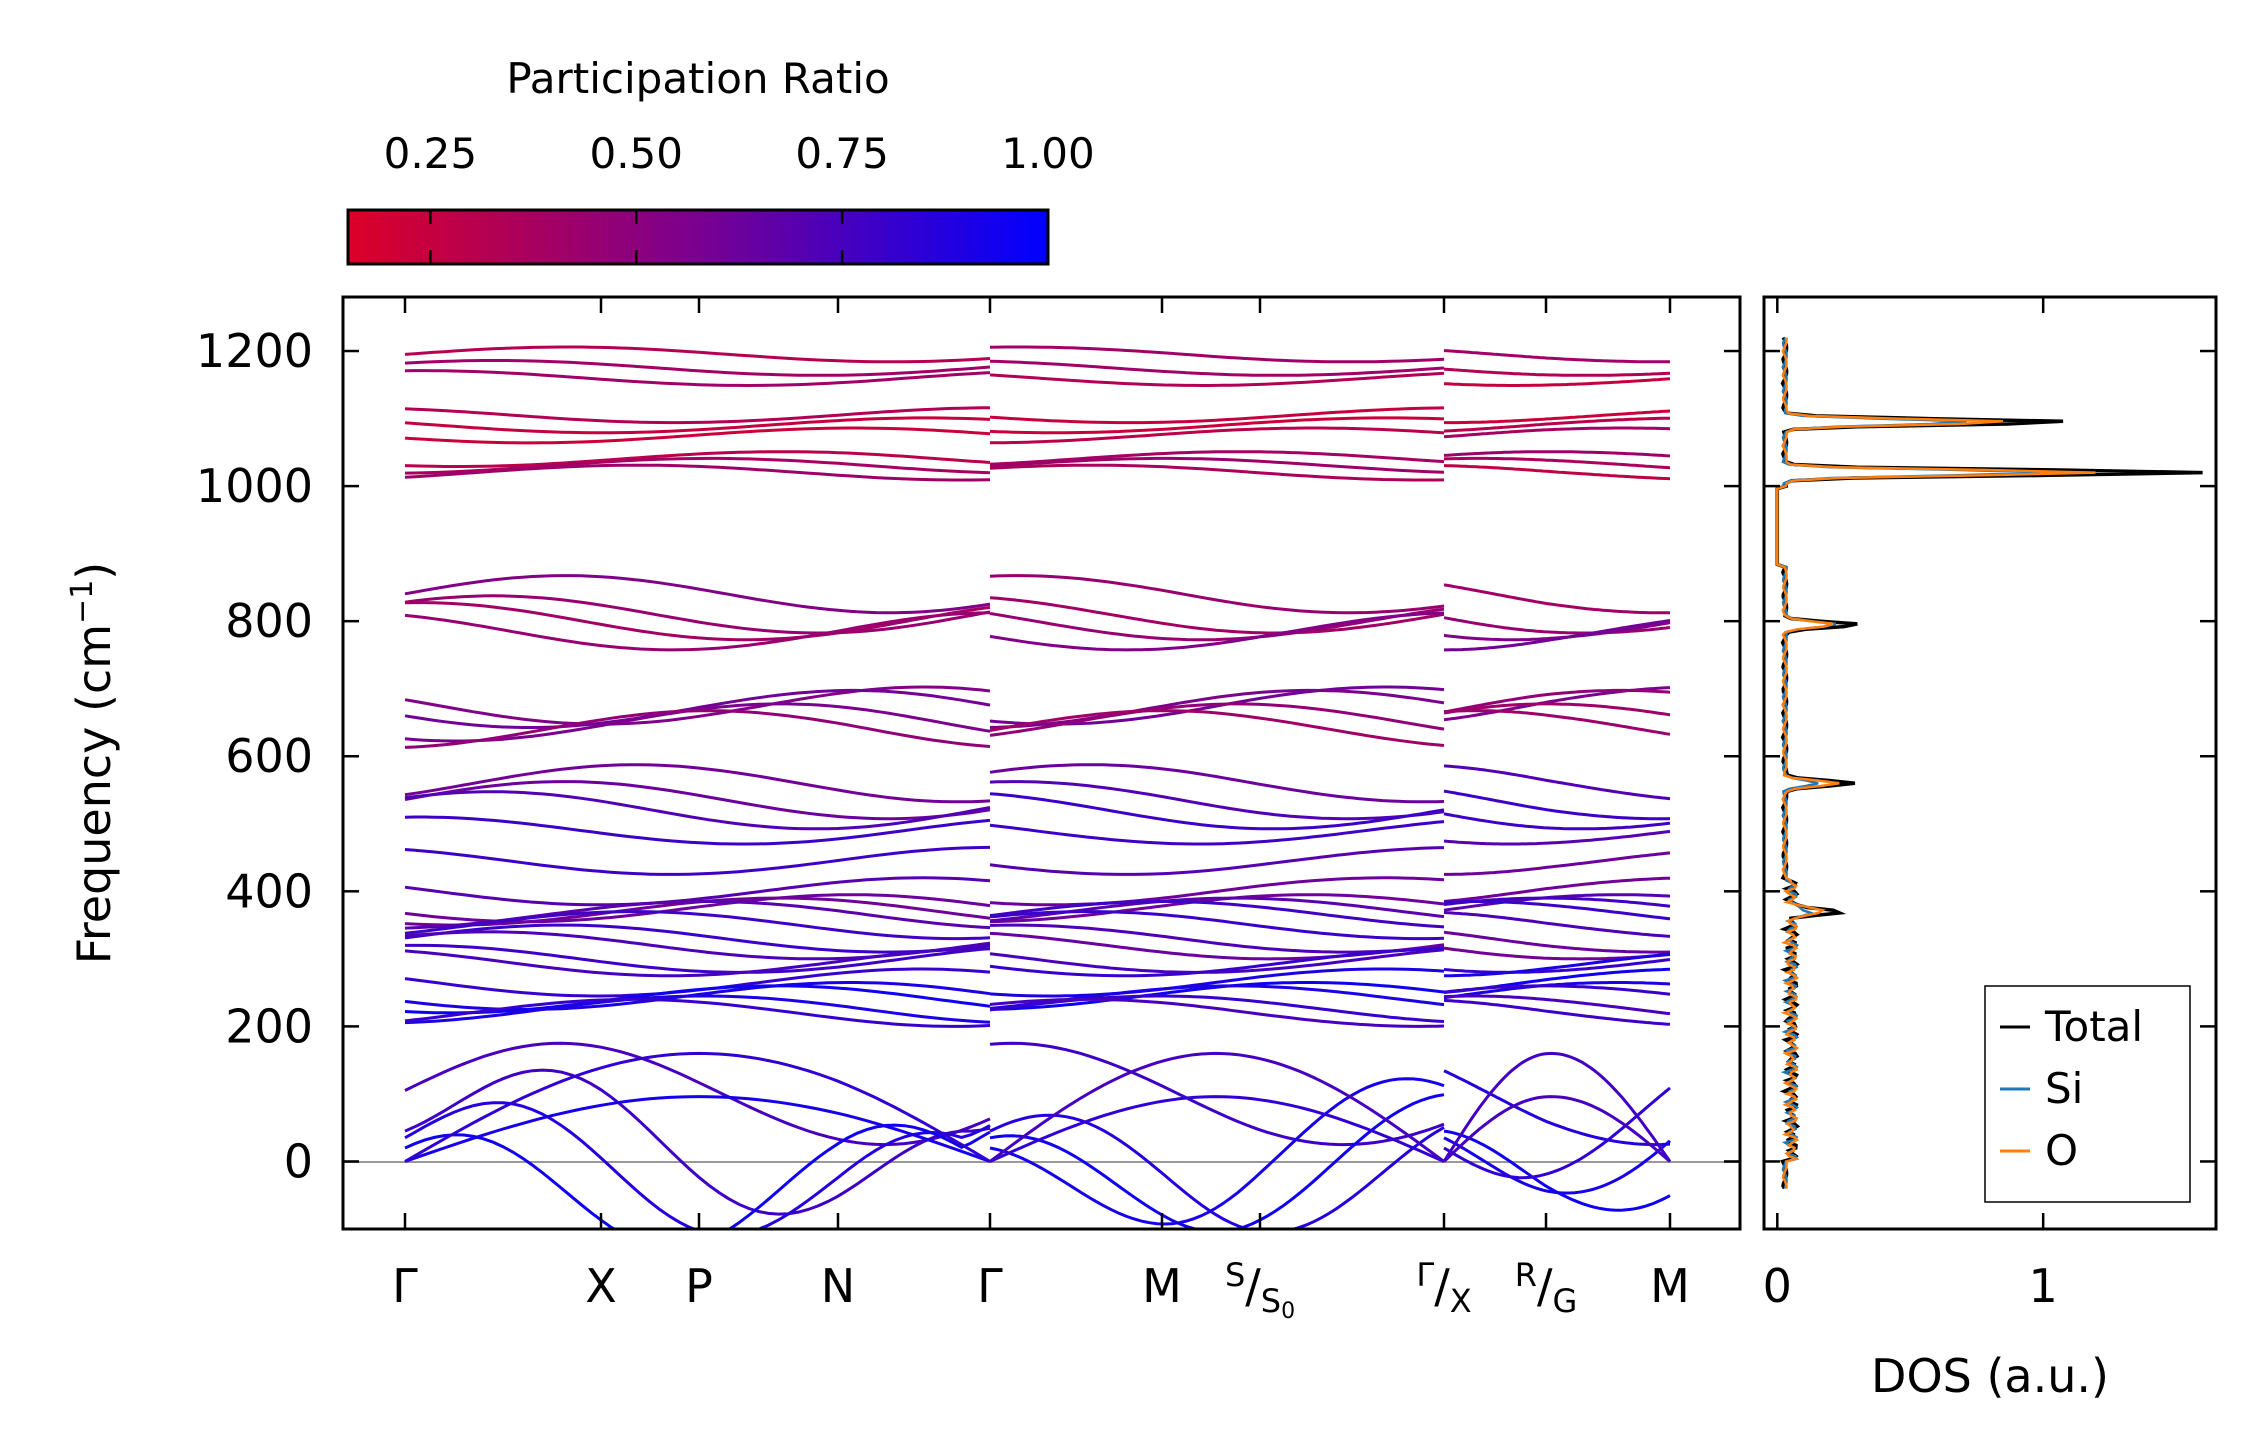 Image resolution: width=2259 pixels, height=1455 pixels. I want to click on colorbar-title: Participation Ratio, so click(697, 78).